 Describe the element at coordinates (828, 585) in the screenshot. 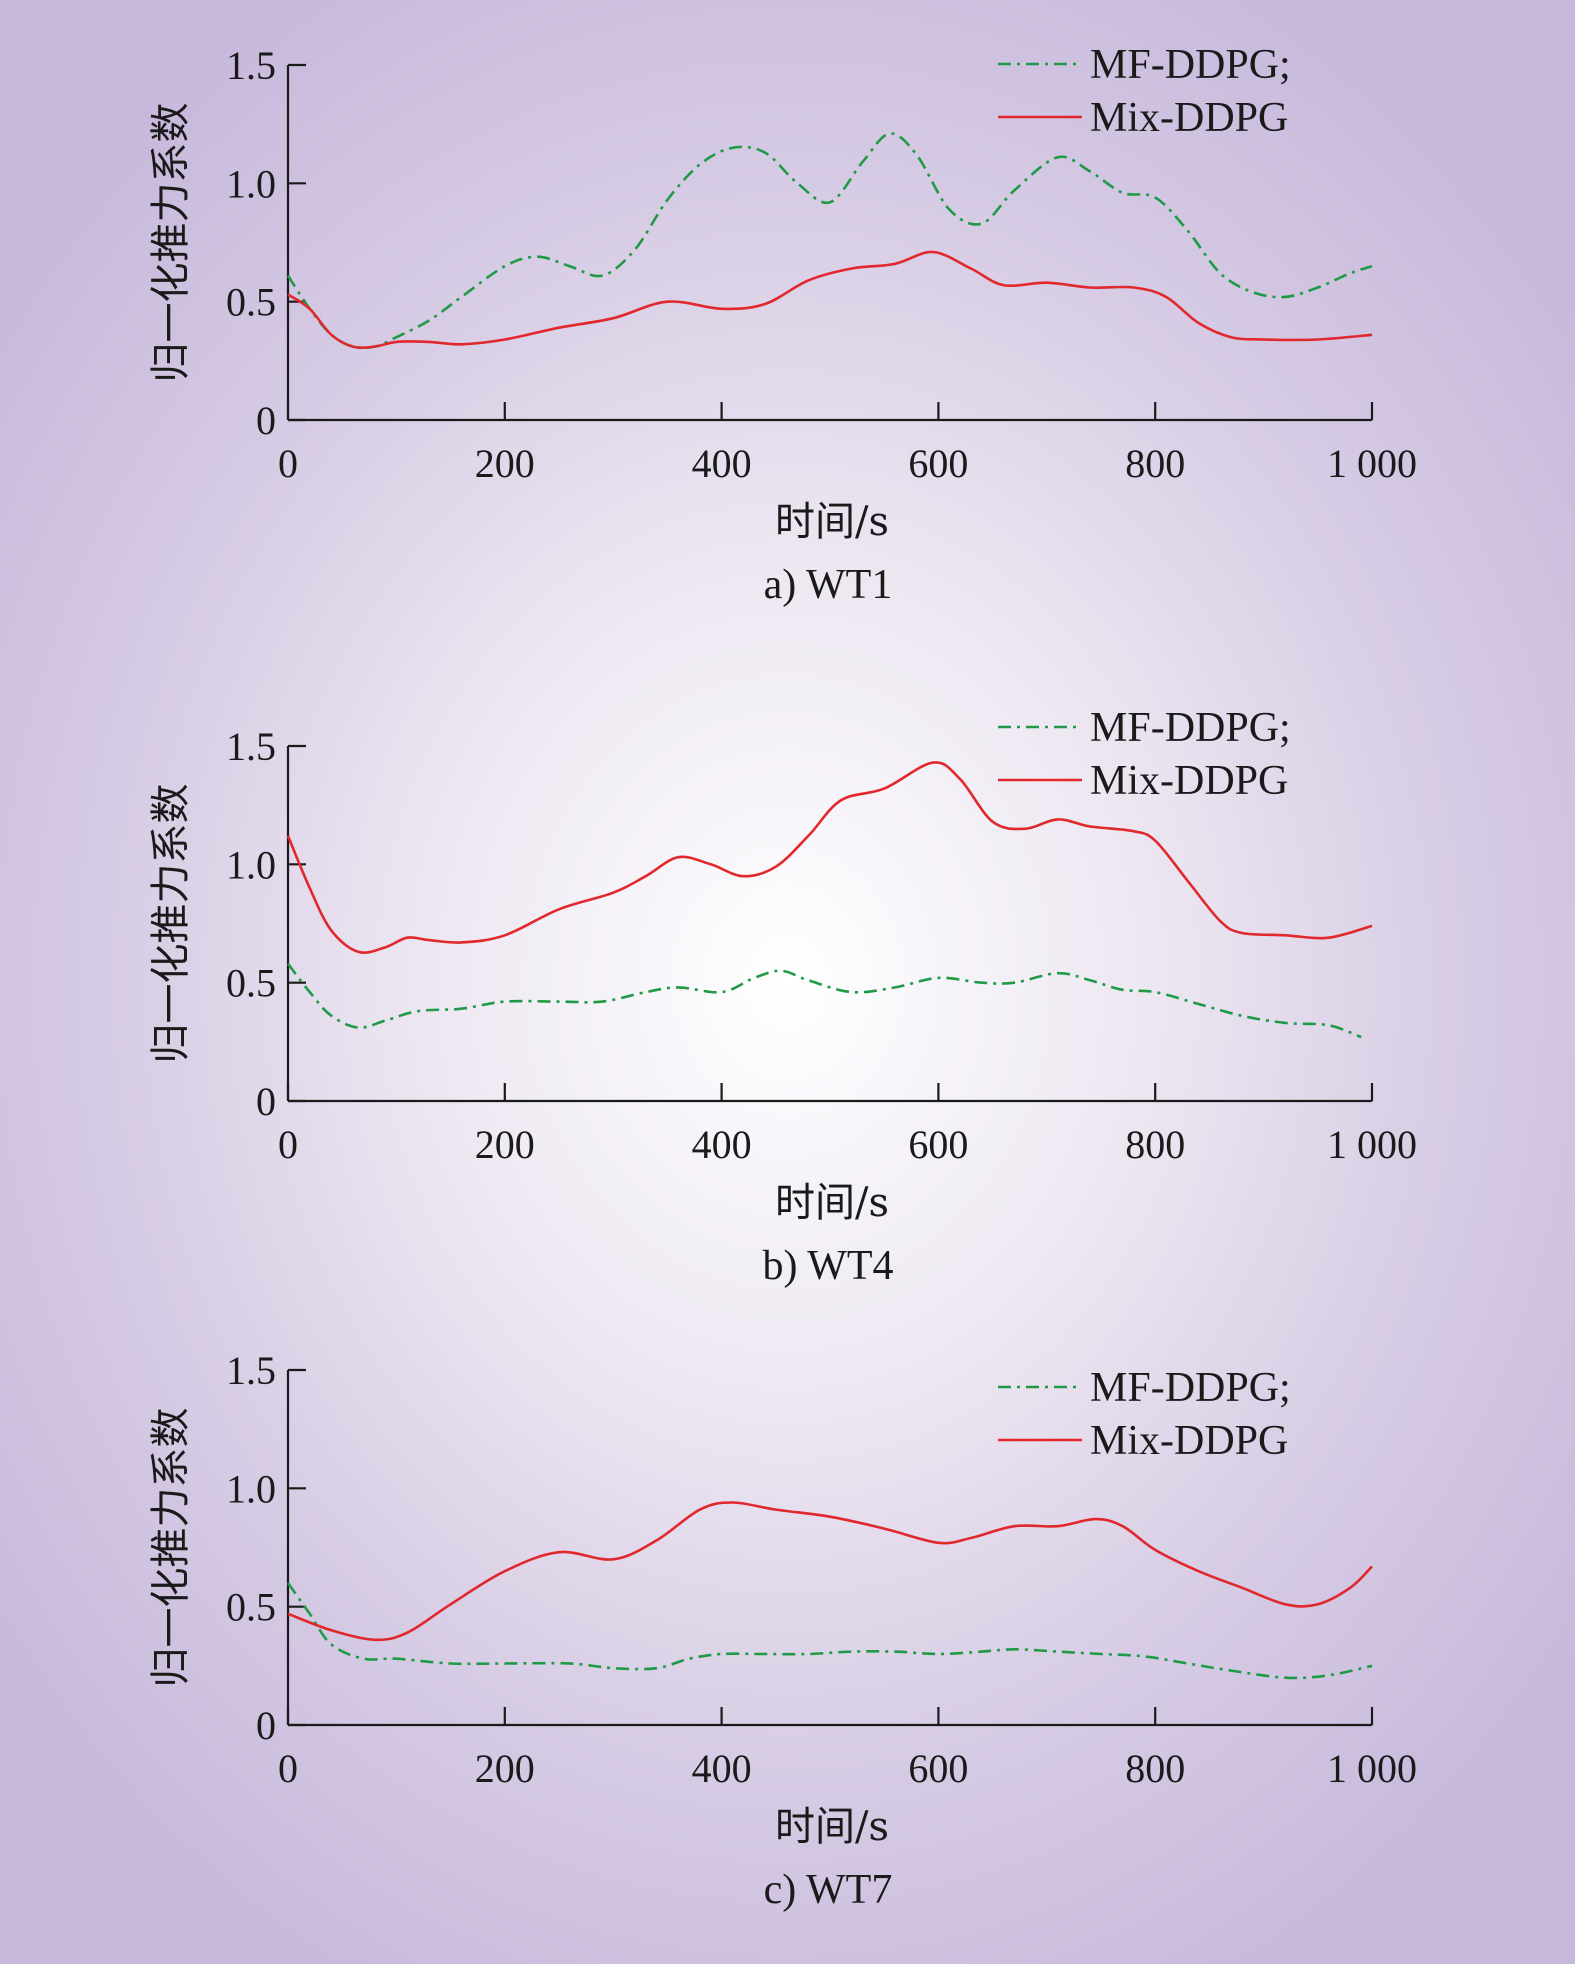

I see `panel-caption: a) WT1` at that location.